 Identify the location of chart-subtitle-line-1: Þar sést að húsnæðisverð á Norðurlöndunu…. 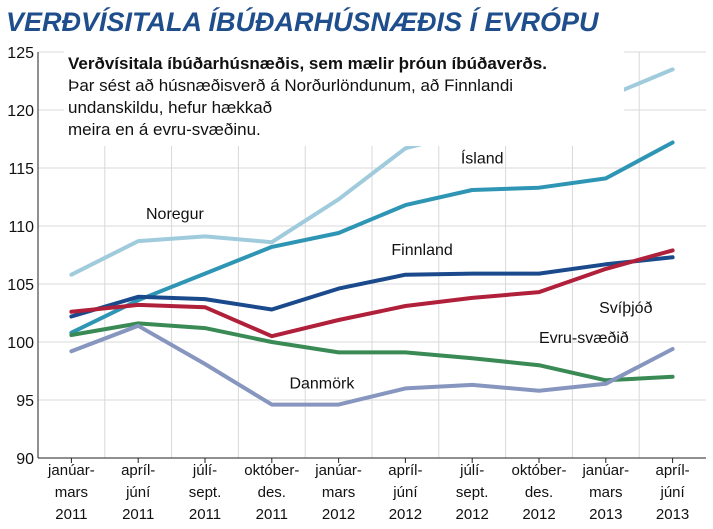
(290, 85).